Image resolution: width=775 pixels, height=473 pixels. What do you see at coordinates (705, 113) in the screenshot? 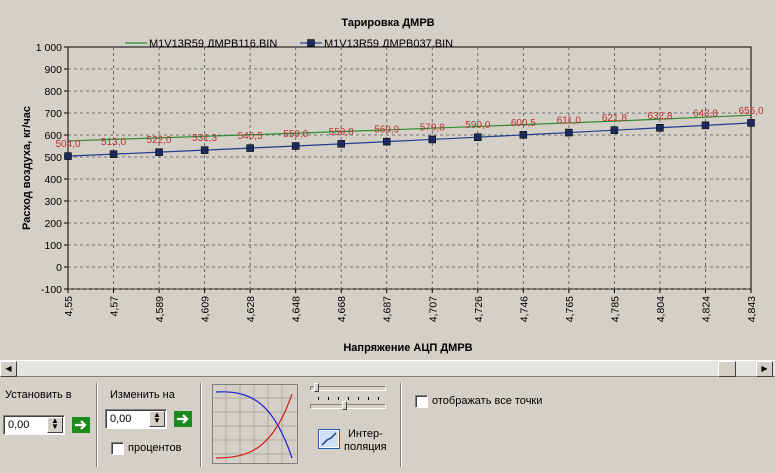
I see `data-label: 643,8` at bounding box center [705, 113].